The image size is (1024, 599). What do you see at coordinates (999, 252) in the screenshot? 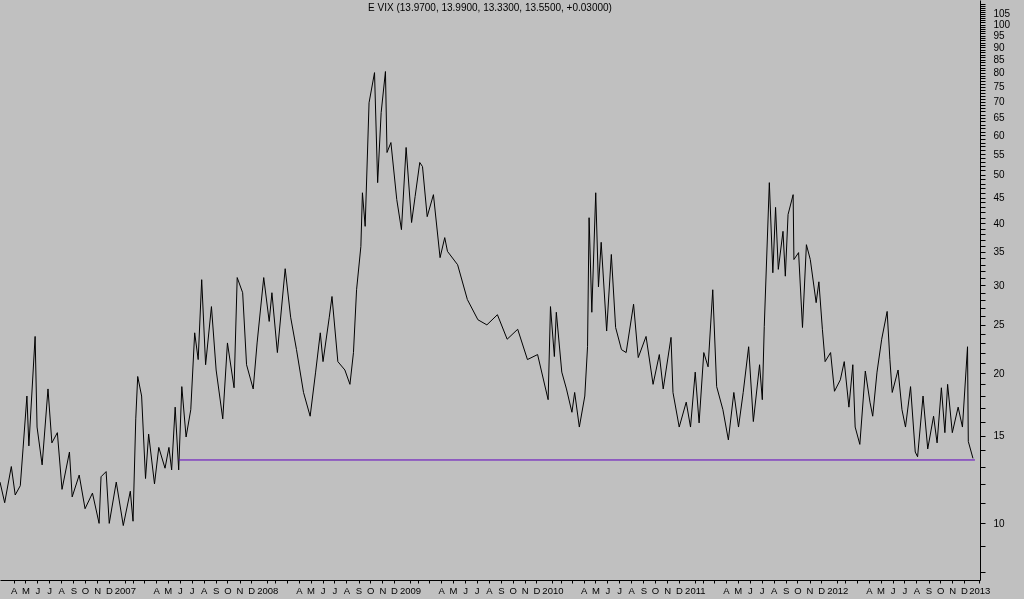
I see `y-tick-label: 35` at bounding box center [999, 252].